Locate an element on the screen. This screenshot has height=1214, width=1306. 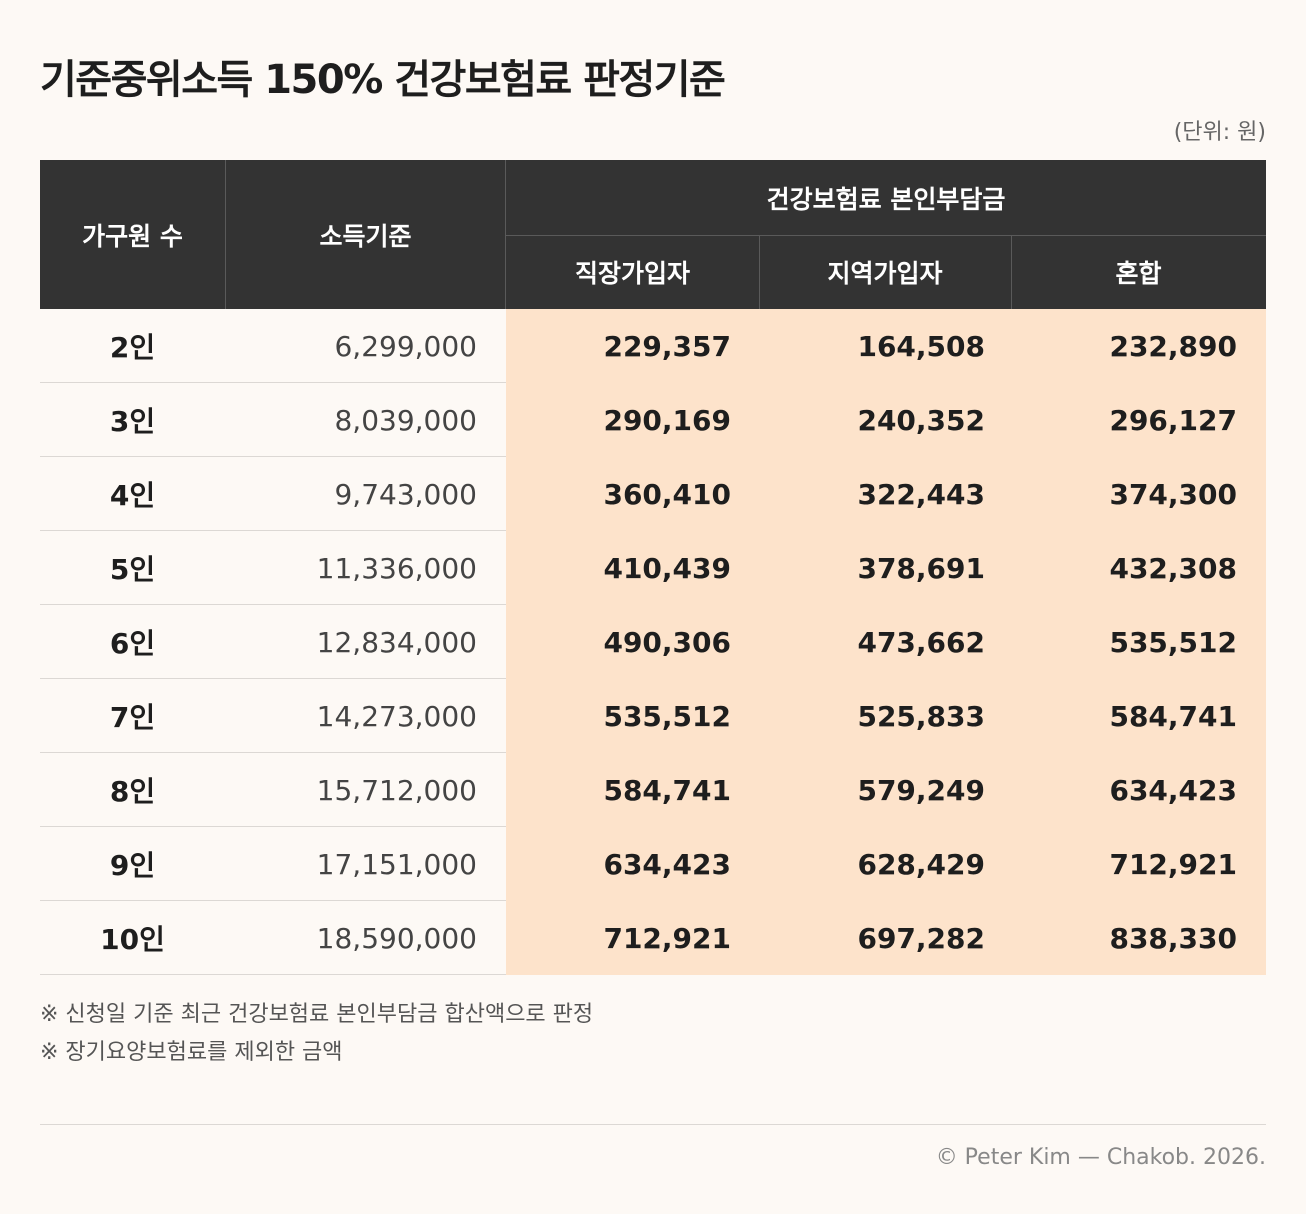
employee-premium-cell: 535,512 is located at coordinates (667, 716).